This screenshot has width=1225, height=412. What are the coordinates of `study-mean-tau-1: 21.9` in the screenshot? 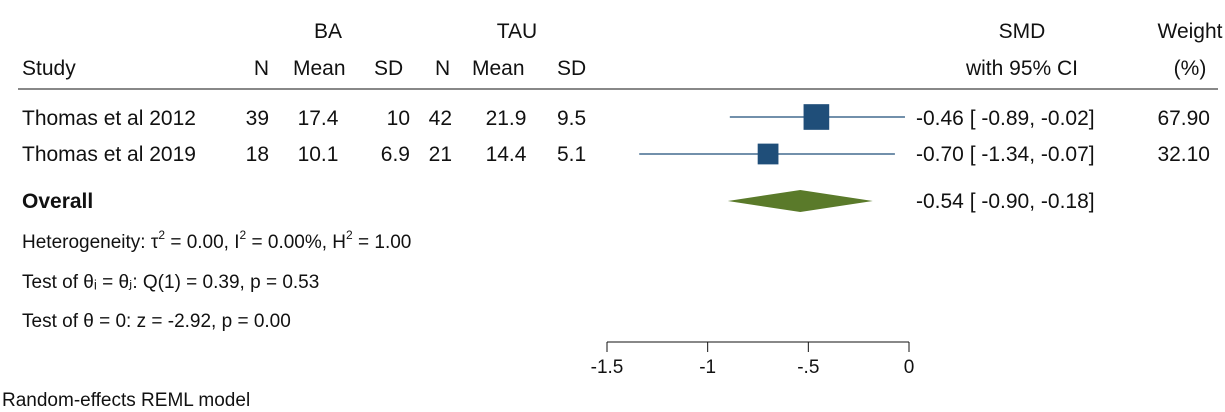 It's located at (506, 118).